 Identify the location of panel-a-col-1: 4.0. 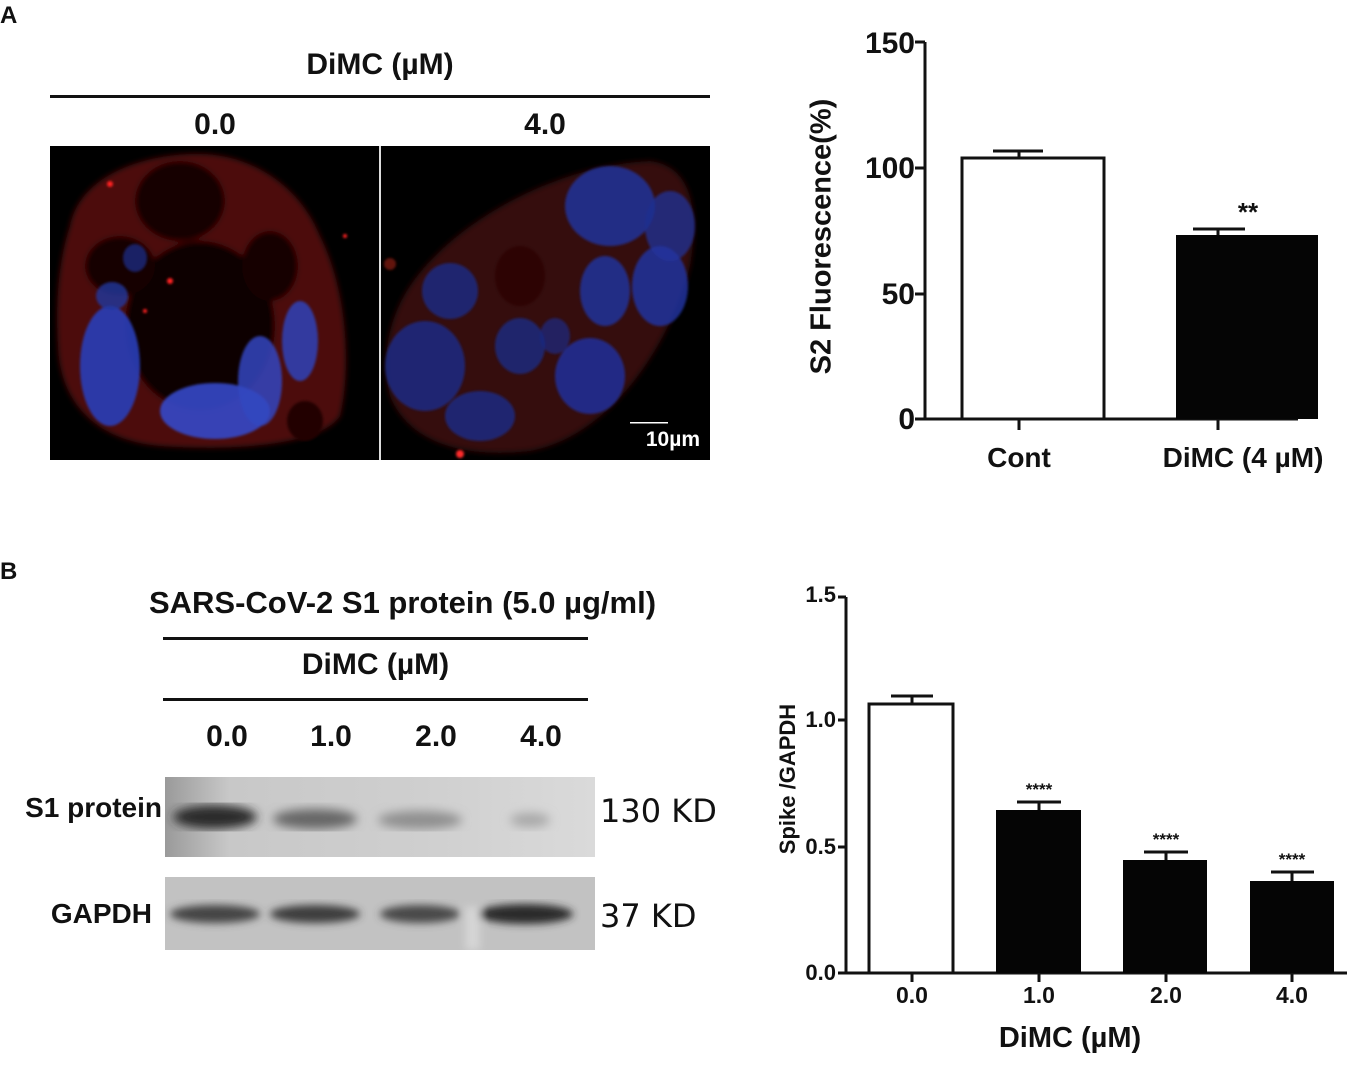
(545, 124).